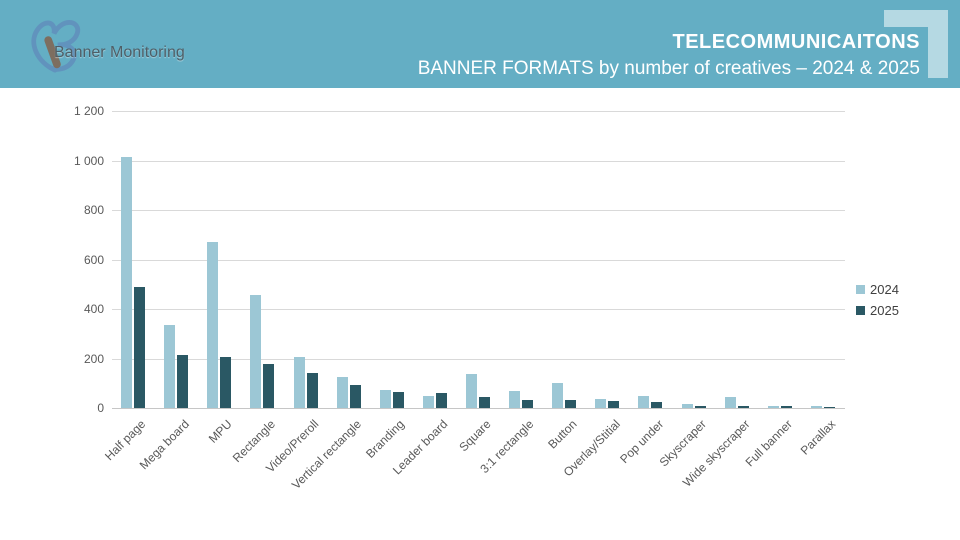 Image resolution: width=960 pixels, height=540 pixels. What do you see at coordinates (213, 325) in the screenshot?
I see `bar-2024-mpu` at bounding box center [213, 325].